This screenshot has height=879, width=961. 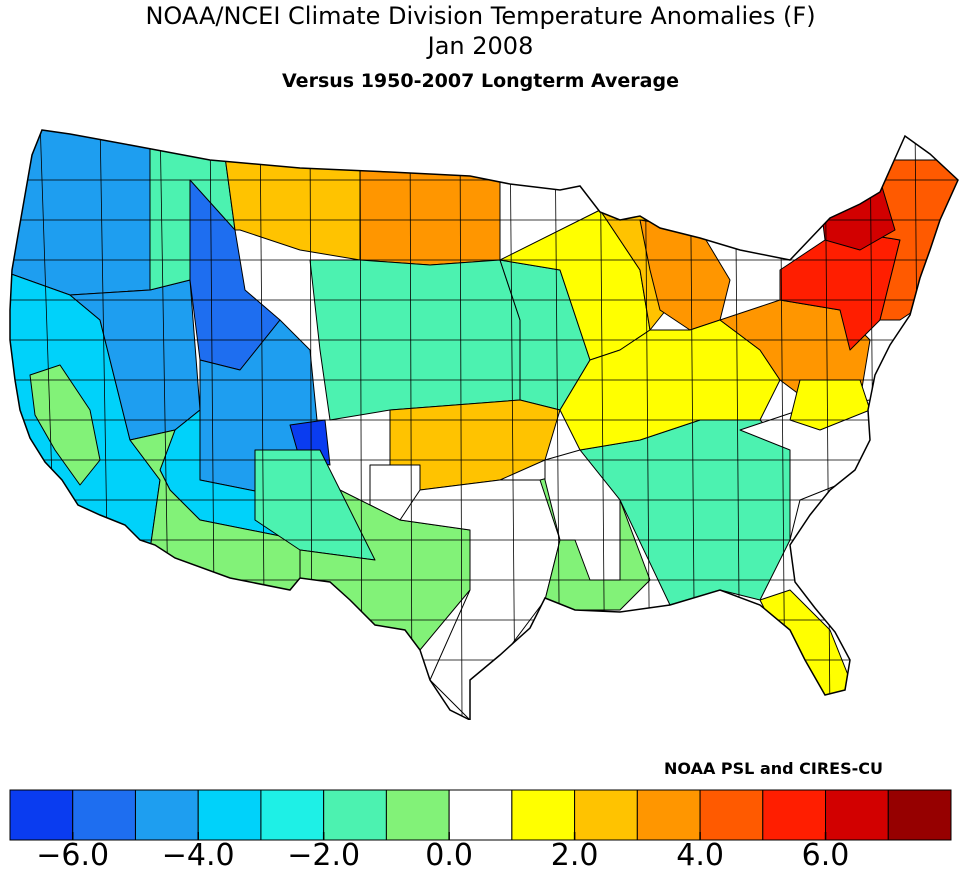 I want to click on legend-tick-label: −4.0, so click(x=198, y=855).